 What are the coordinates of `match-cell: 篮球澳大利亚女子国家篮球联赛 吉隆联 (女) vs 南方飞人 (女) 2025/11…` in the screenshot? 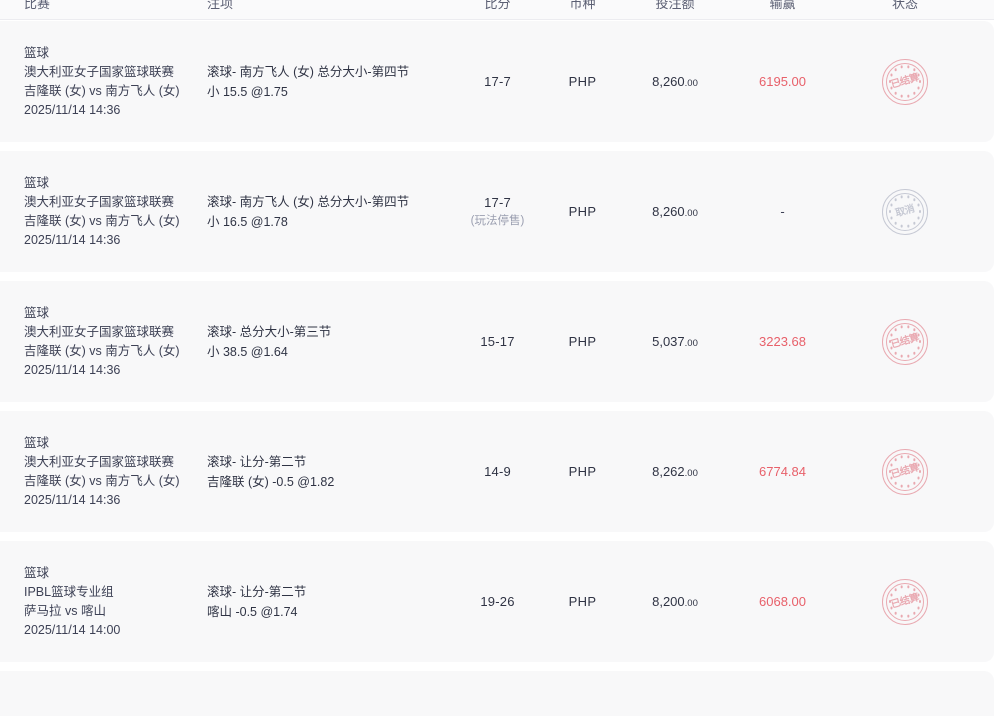 It's located at (102, 472).